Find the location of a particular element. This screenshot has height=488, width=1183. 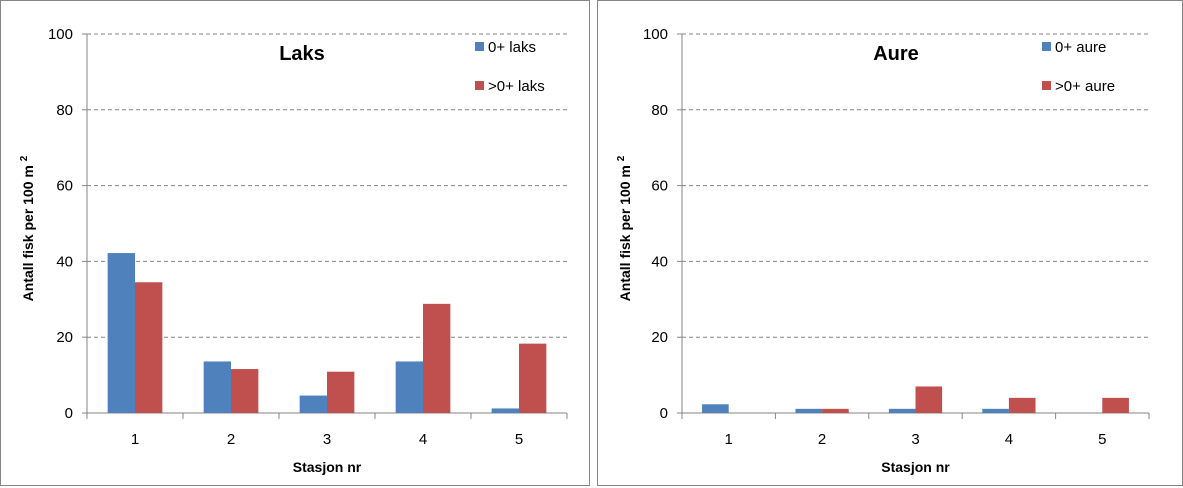

legend-label: >0+ laks is located at coordinates (516, 86).